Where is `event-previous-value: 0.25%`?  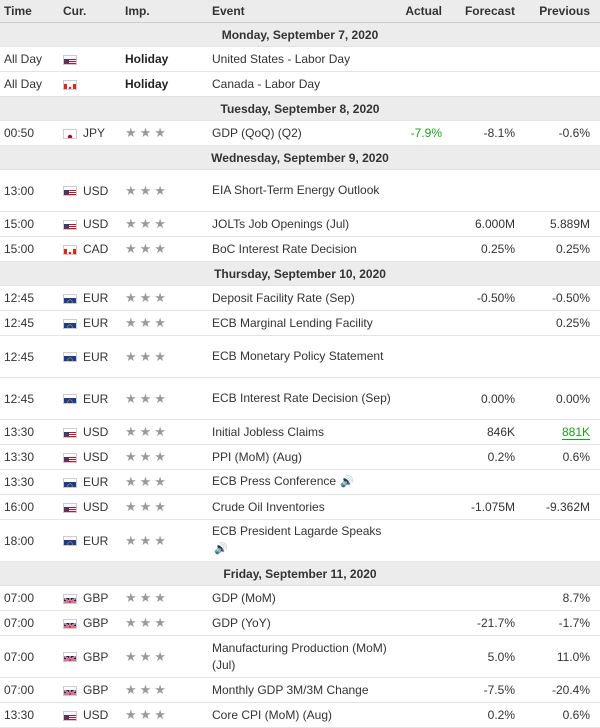 event-previous-value: 0.25% is located at coordinates (572, 323).